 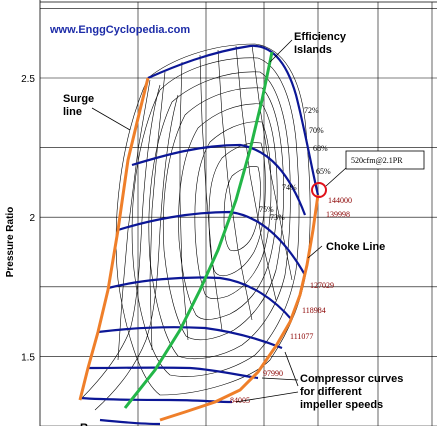 I want to click on y-tick-label: 1.5, so click(x=28, y=357).